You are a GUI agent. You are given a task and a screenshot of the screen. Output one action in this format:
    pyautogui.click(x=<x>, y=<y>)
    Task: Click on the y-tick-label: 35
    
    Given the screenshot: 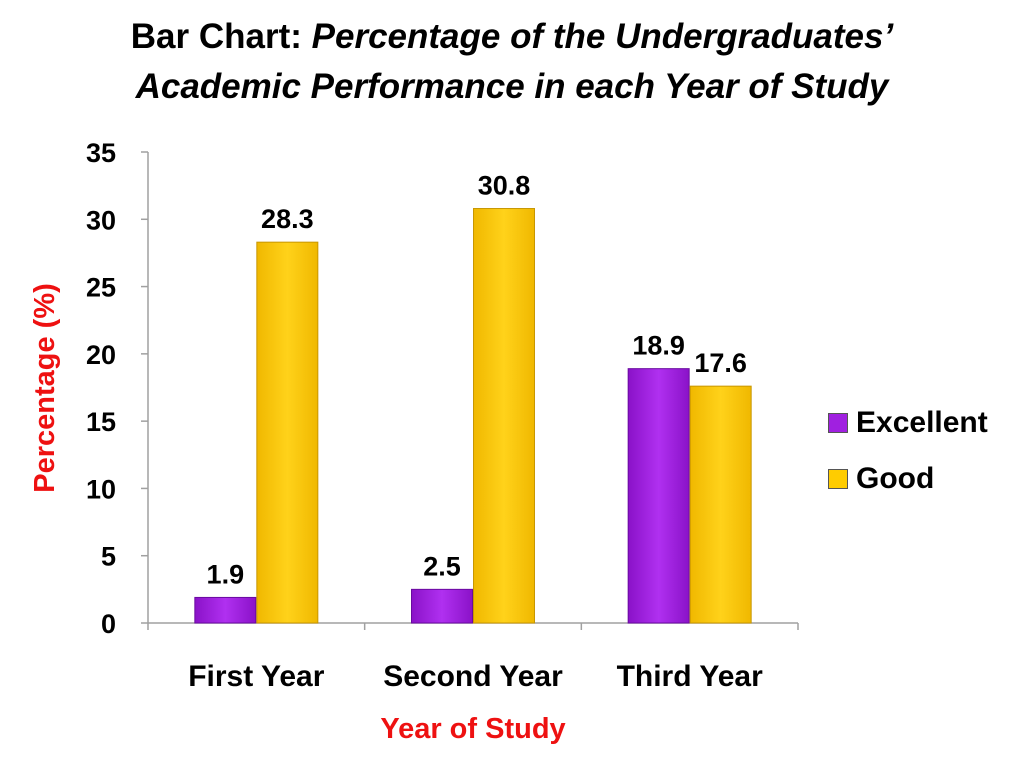 What is the action you would take?
    pyautogui.click(x=101, y=153)
    